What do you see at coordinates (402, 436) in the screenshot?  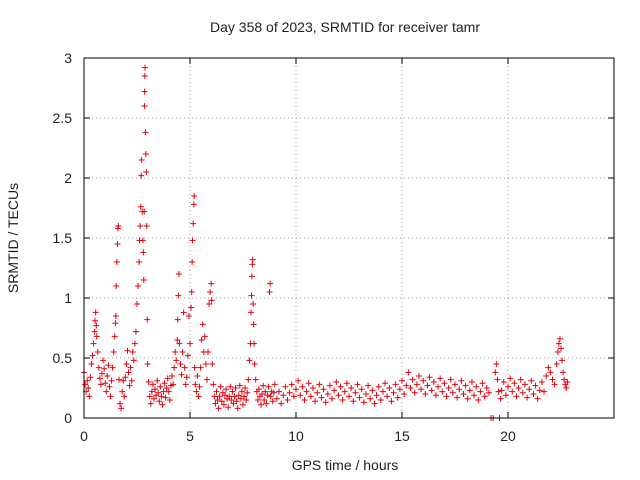 I see `x-tick-label: 15` at bounding box center [402, 436].